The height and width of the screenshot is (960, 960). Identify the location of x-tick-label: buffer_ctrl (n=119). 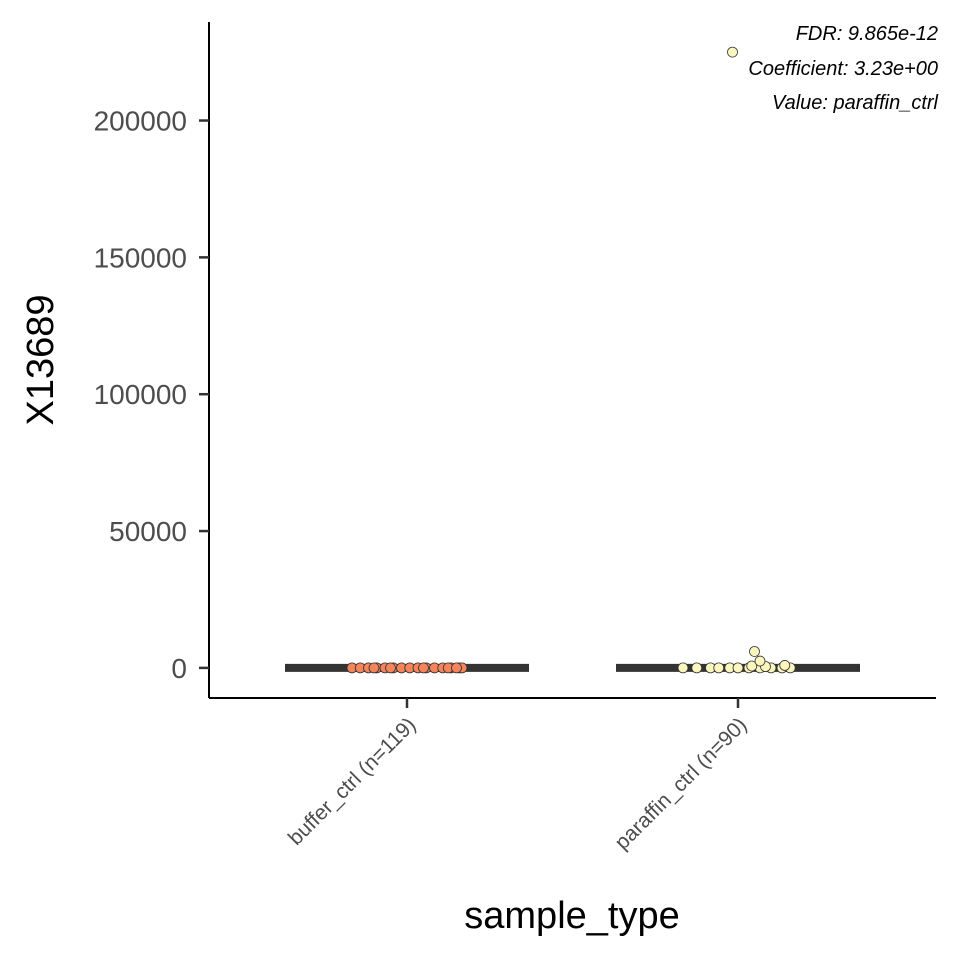
(352, 781).